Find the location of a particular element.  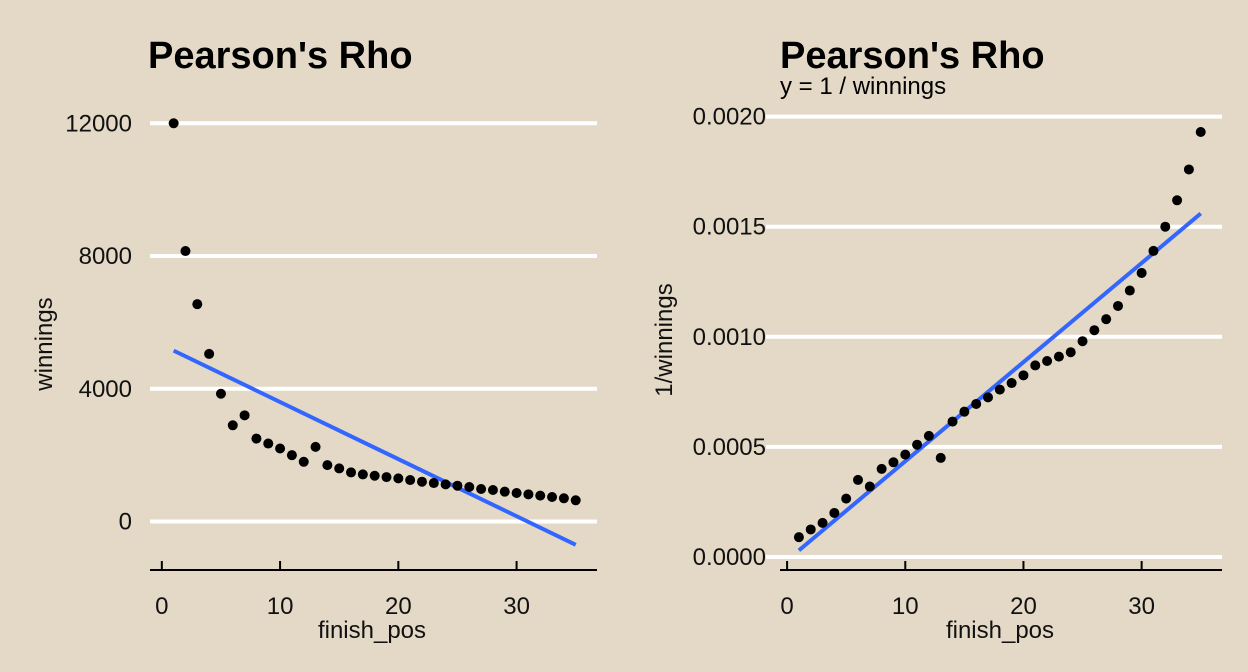

chart-subtitle: y = 1 / winnings is located at coordinates (863, 86).